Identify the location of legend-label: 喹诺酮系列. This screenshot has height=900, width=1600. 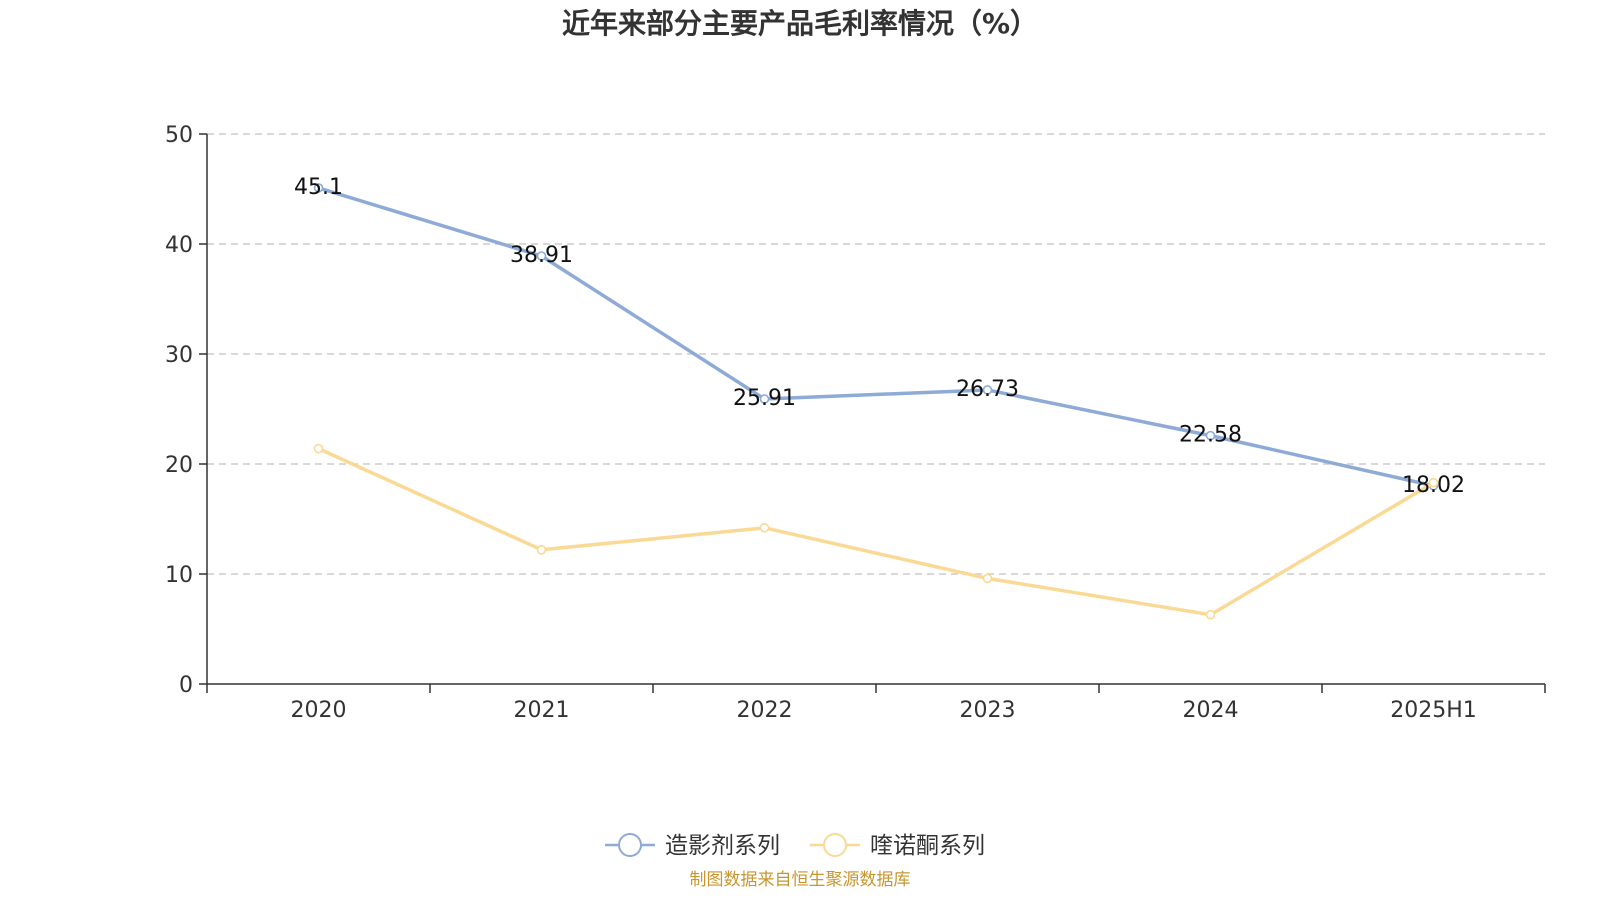
(927, 846).